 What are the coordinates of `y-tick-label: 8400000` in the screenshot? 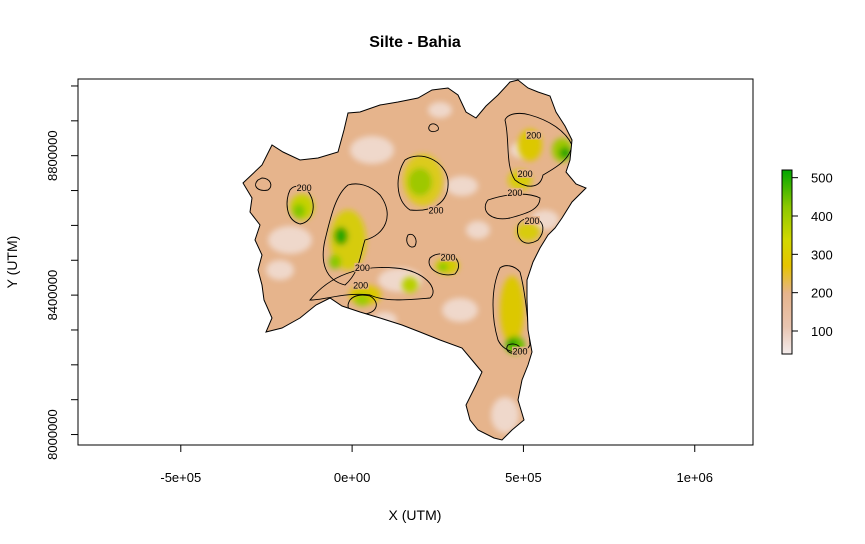 It's located at (52, 295).